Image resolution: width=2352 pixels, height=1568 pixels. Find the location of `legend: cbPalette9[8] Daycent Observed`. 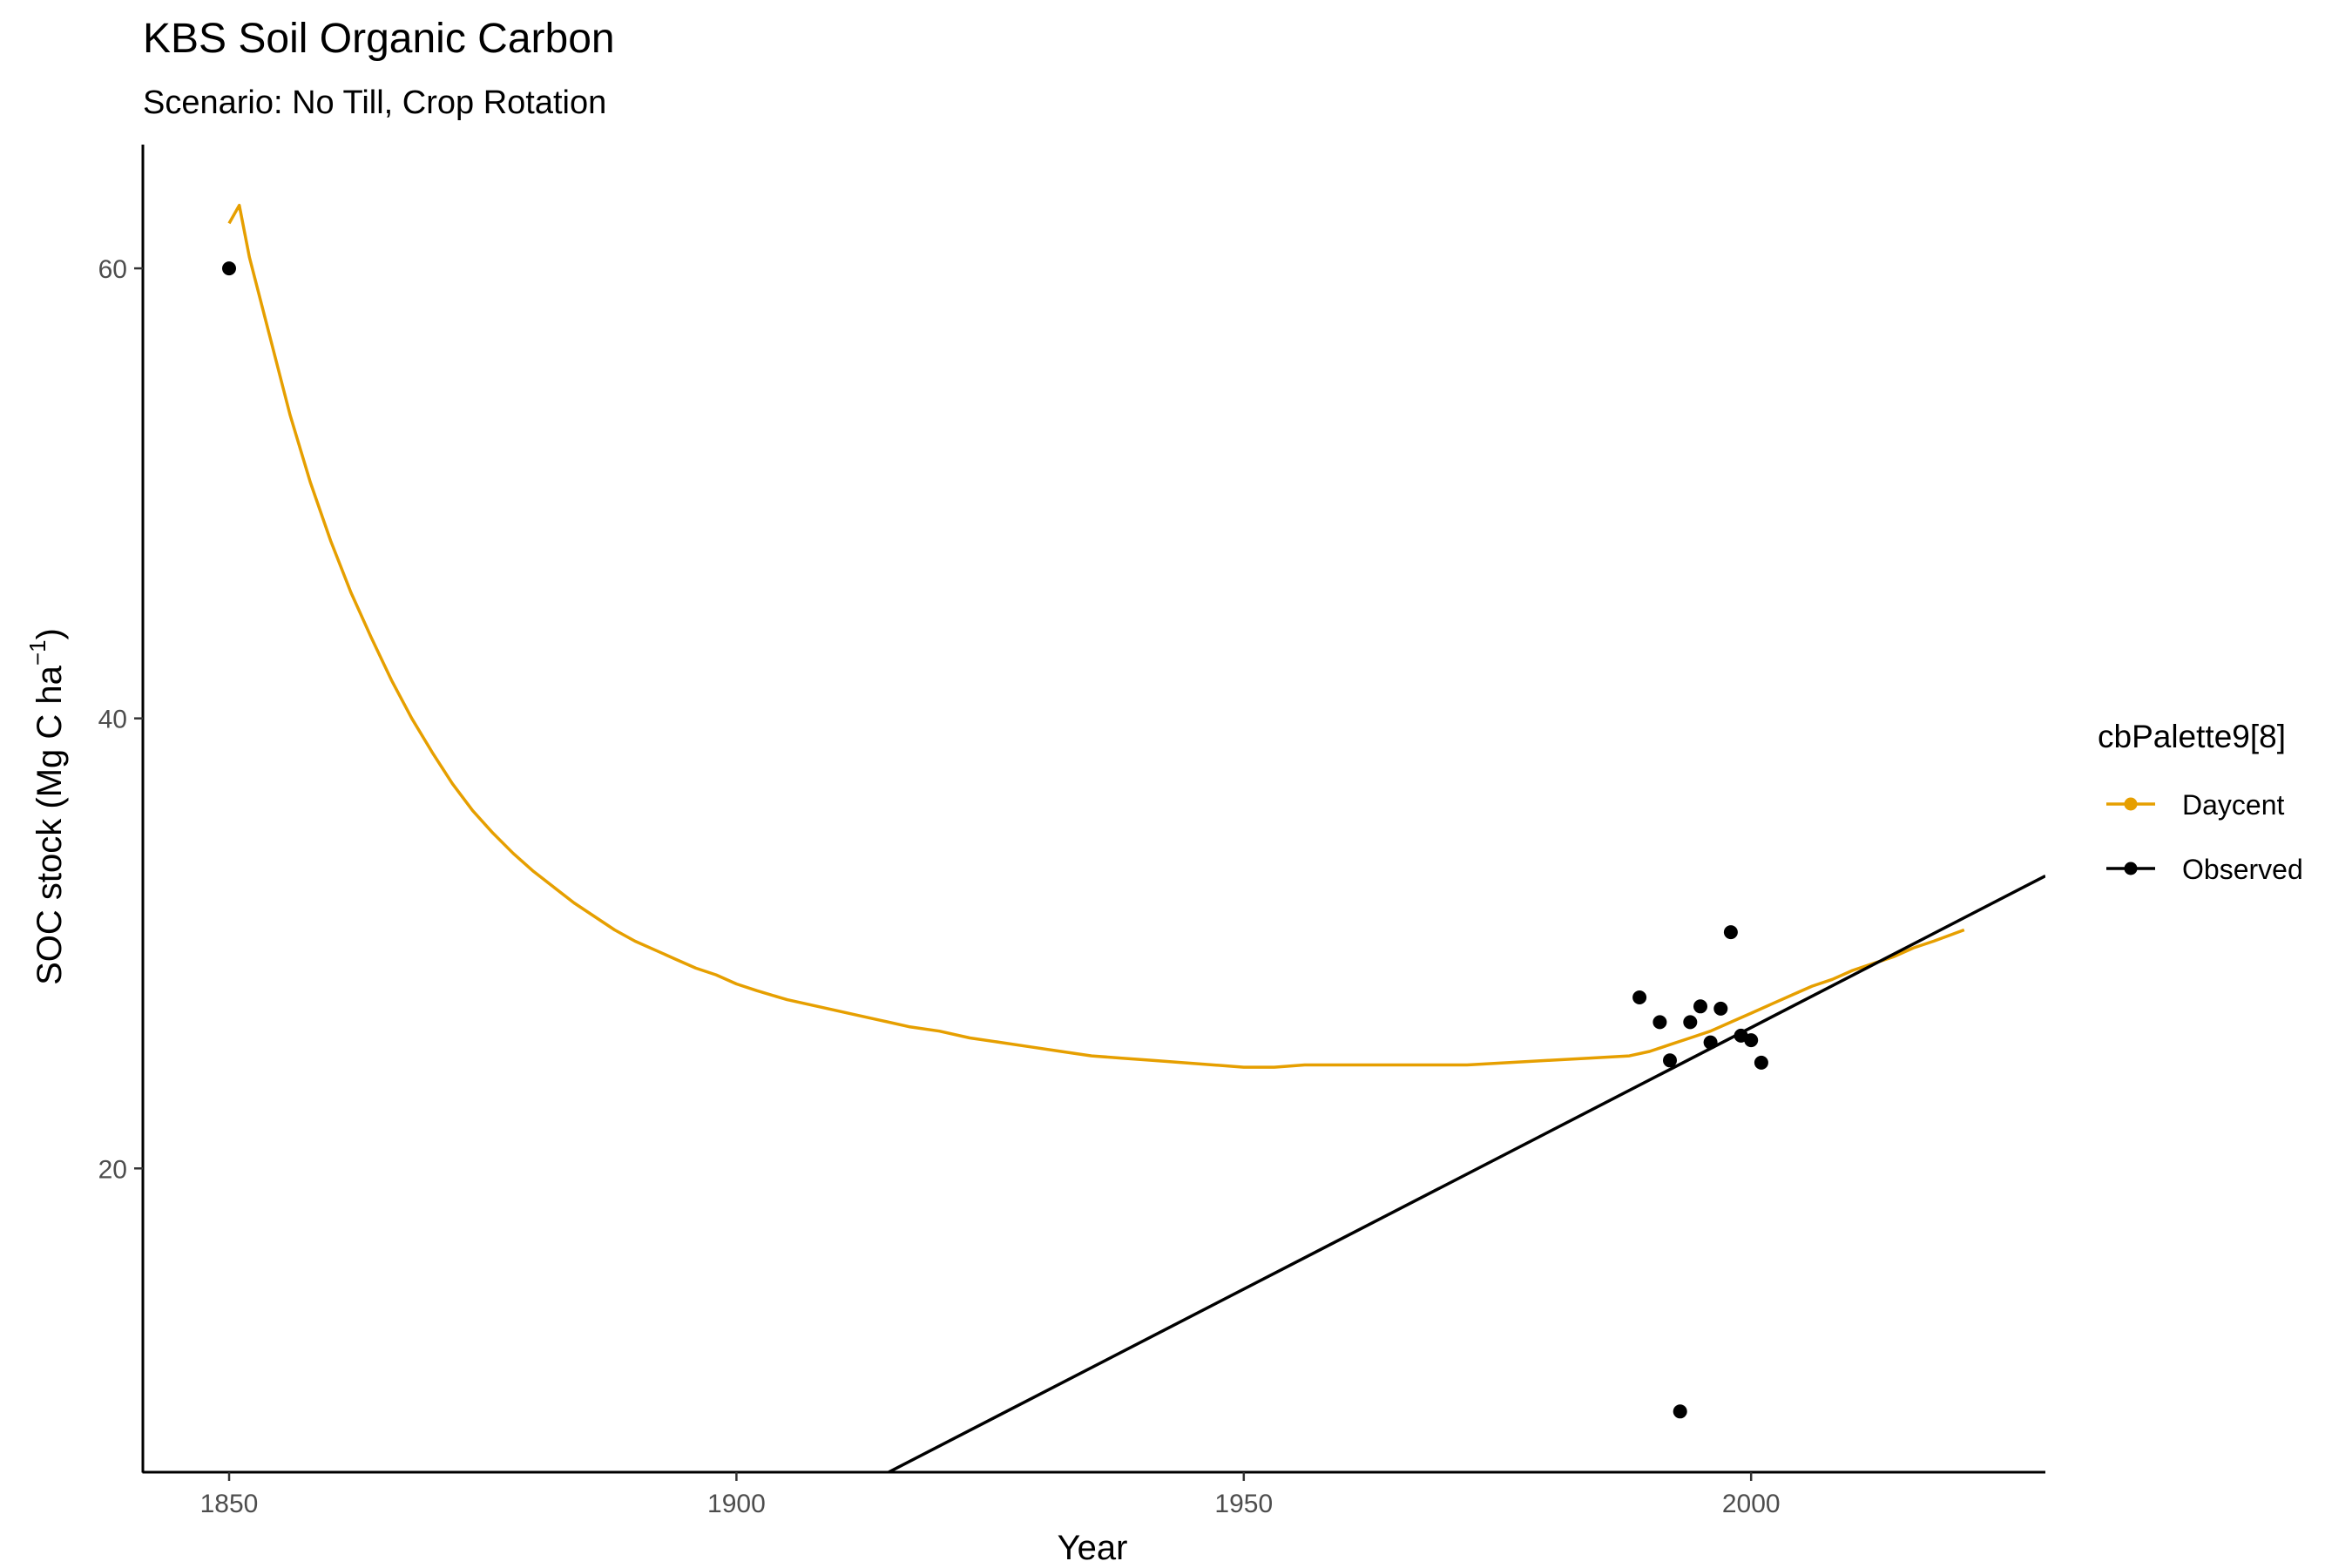

legend: cbPalette9[8] Daycent Observed is located at coordinates (2201, 802).